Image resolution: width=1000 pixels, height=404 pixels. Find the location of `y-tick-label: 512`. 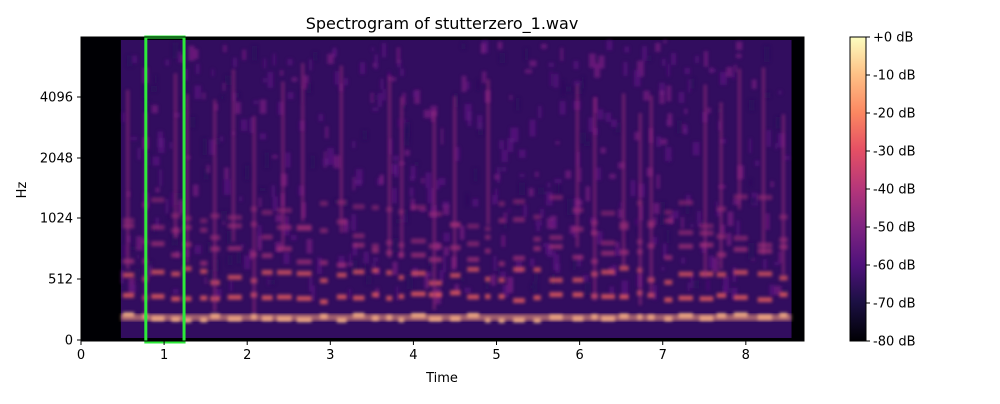

y-tick-label: 512 is located at coordinates (60, 280).